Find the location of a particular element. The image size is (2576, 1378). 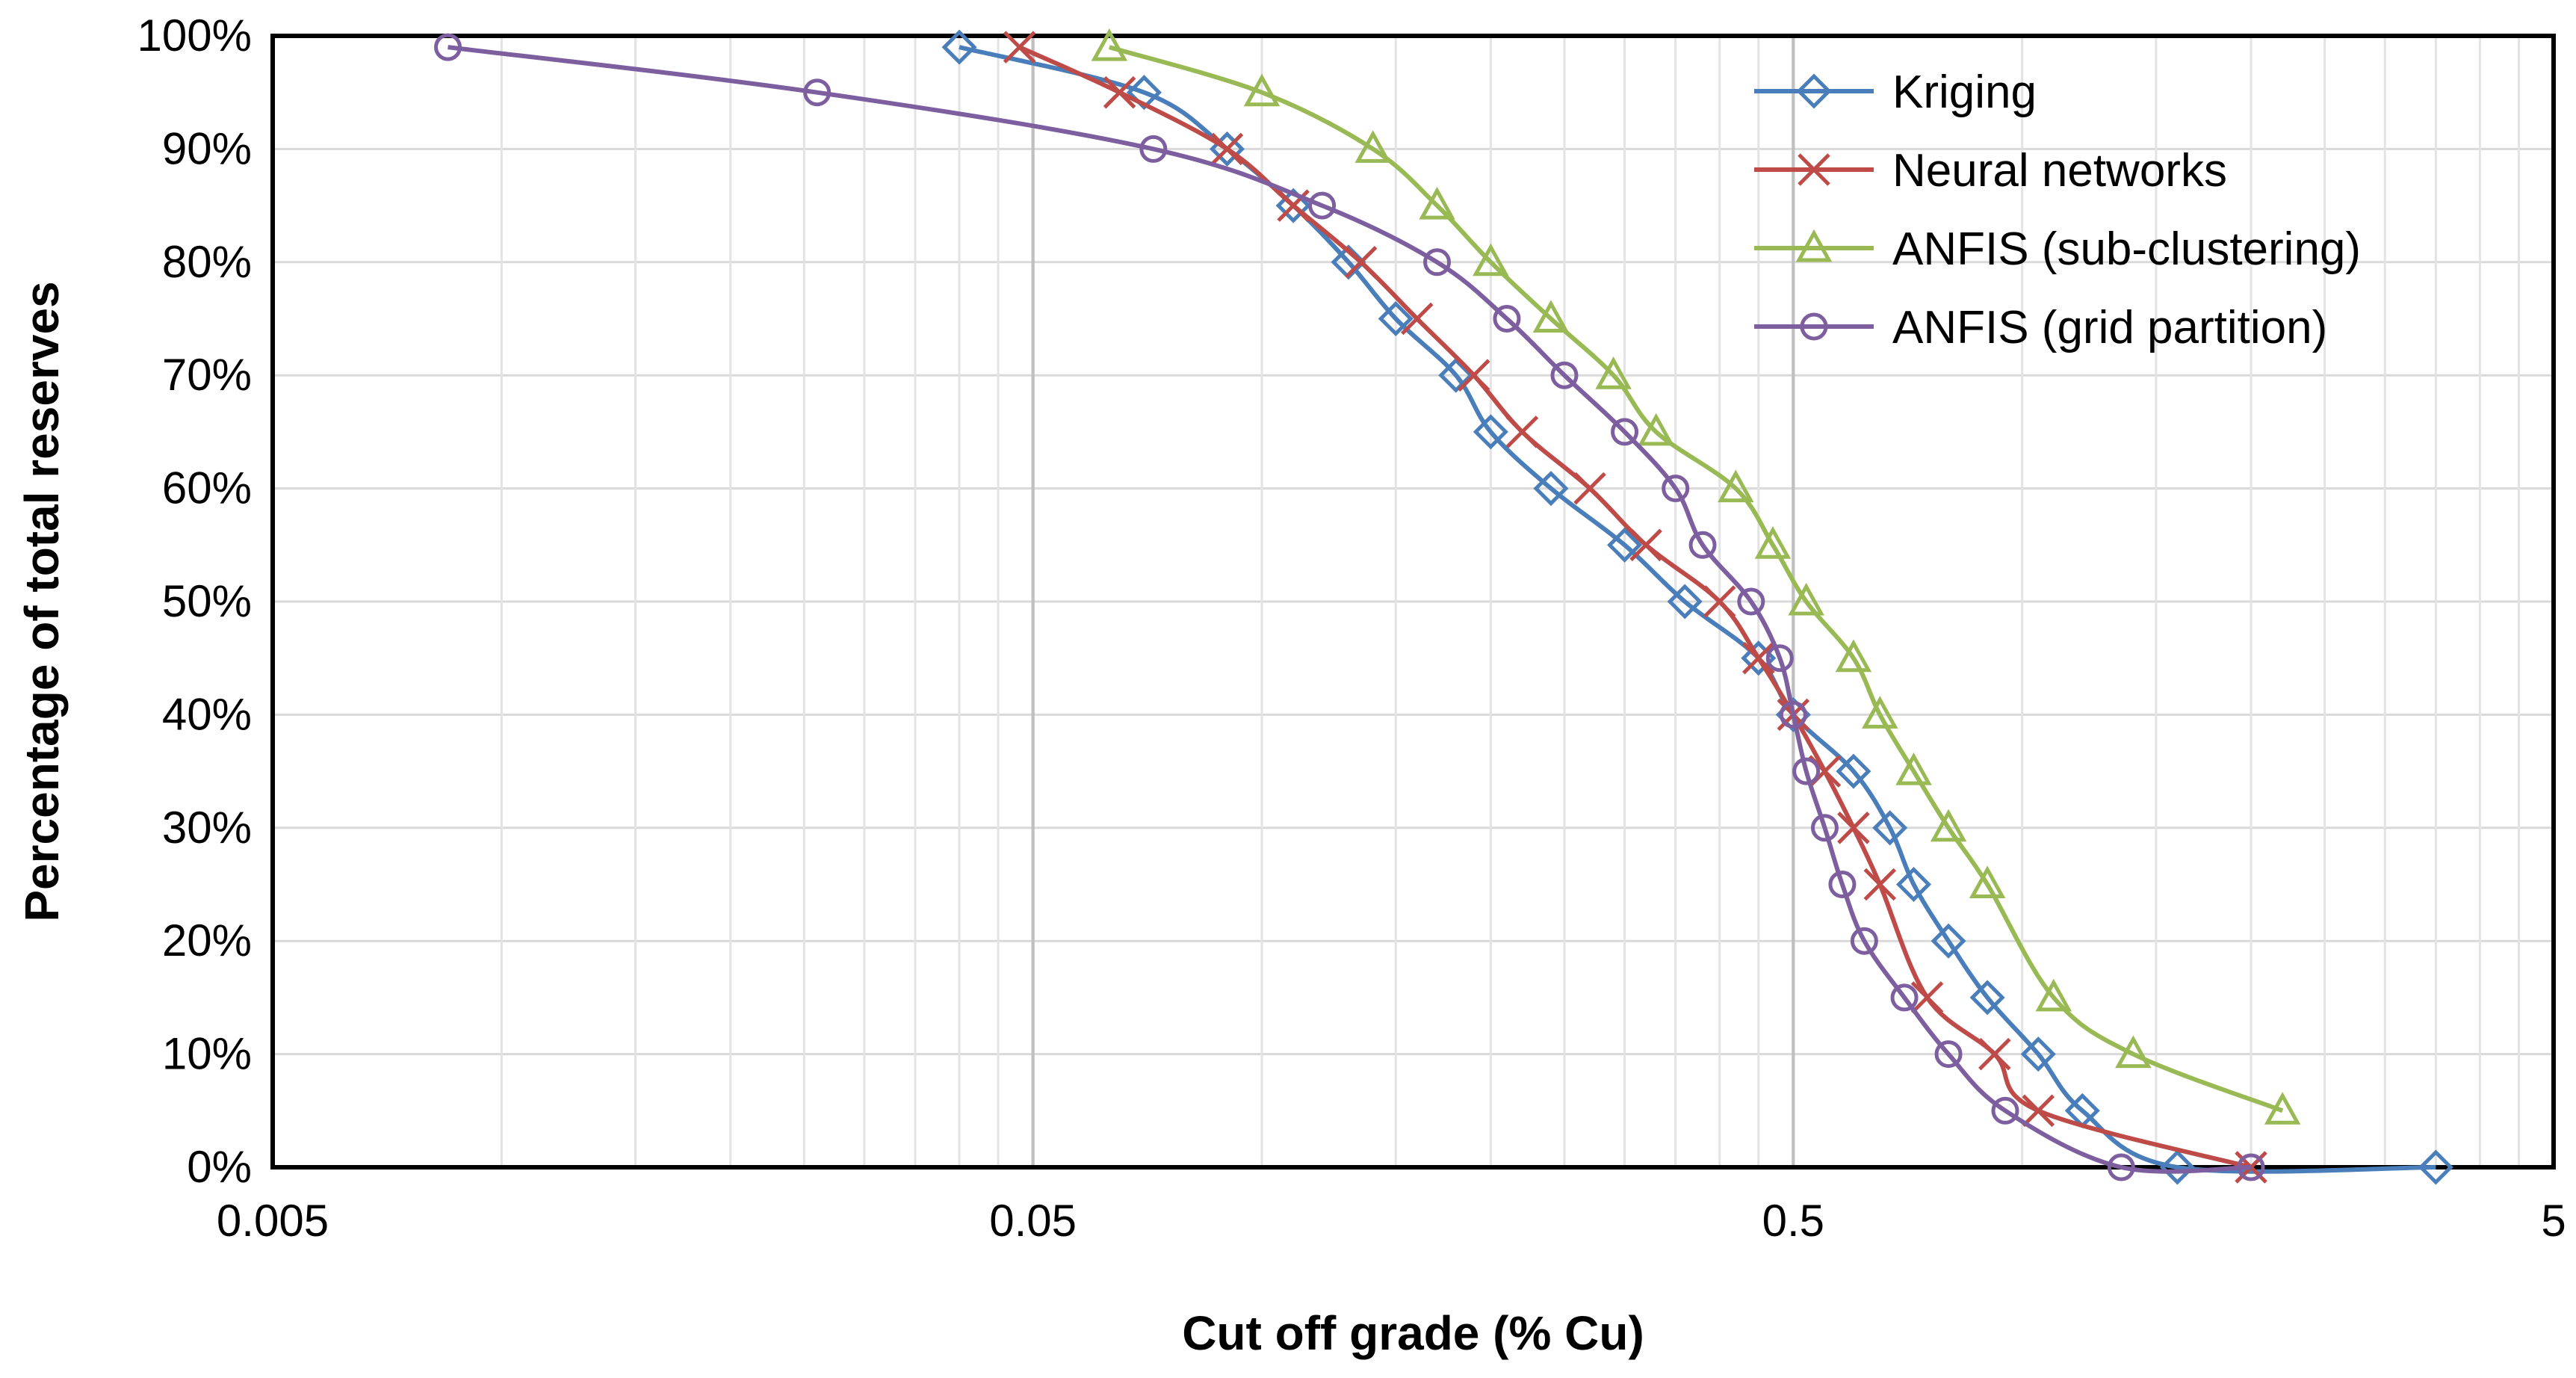

y-tick-label: 40% is located at coordinates (207, 714).